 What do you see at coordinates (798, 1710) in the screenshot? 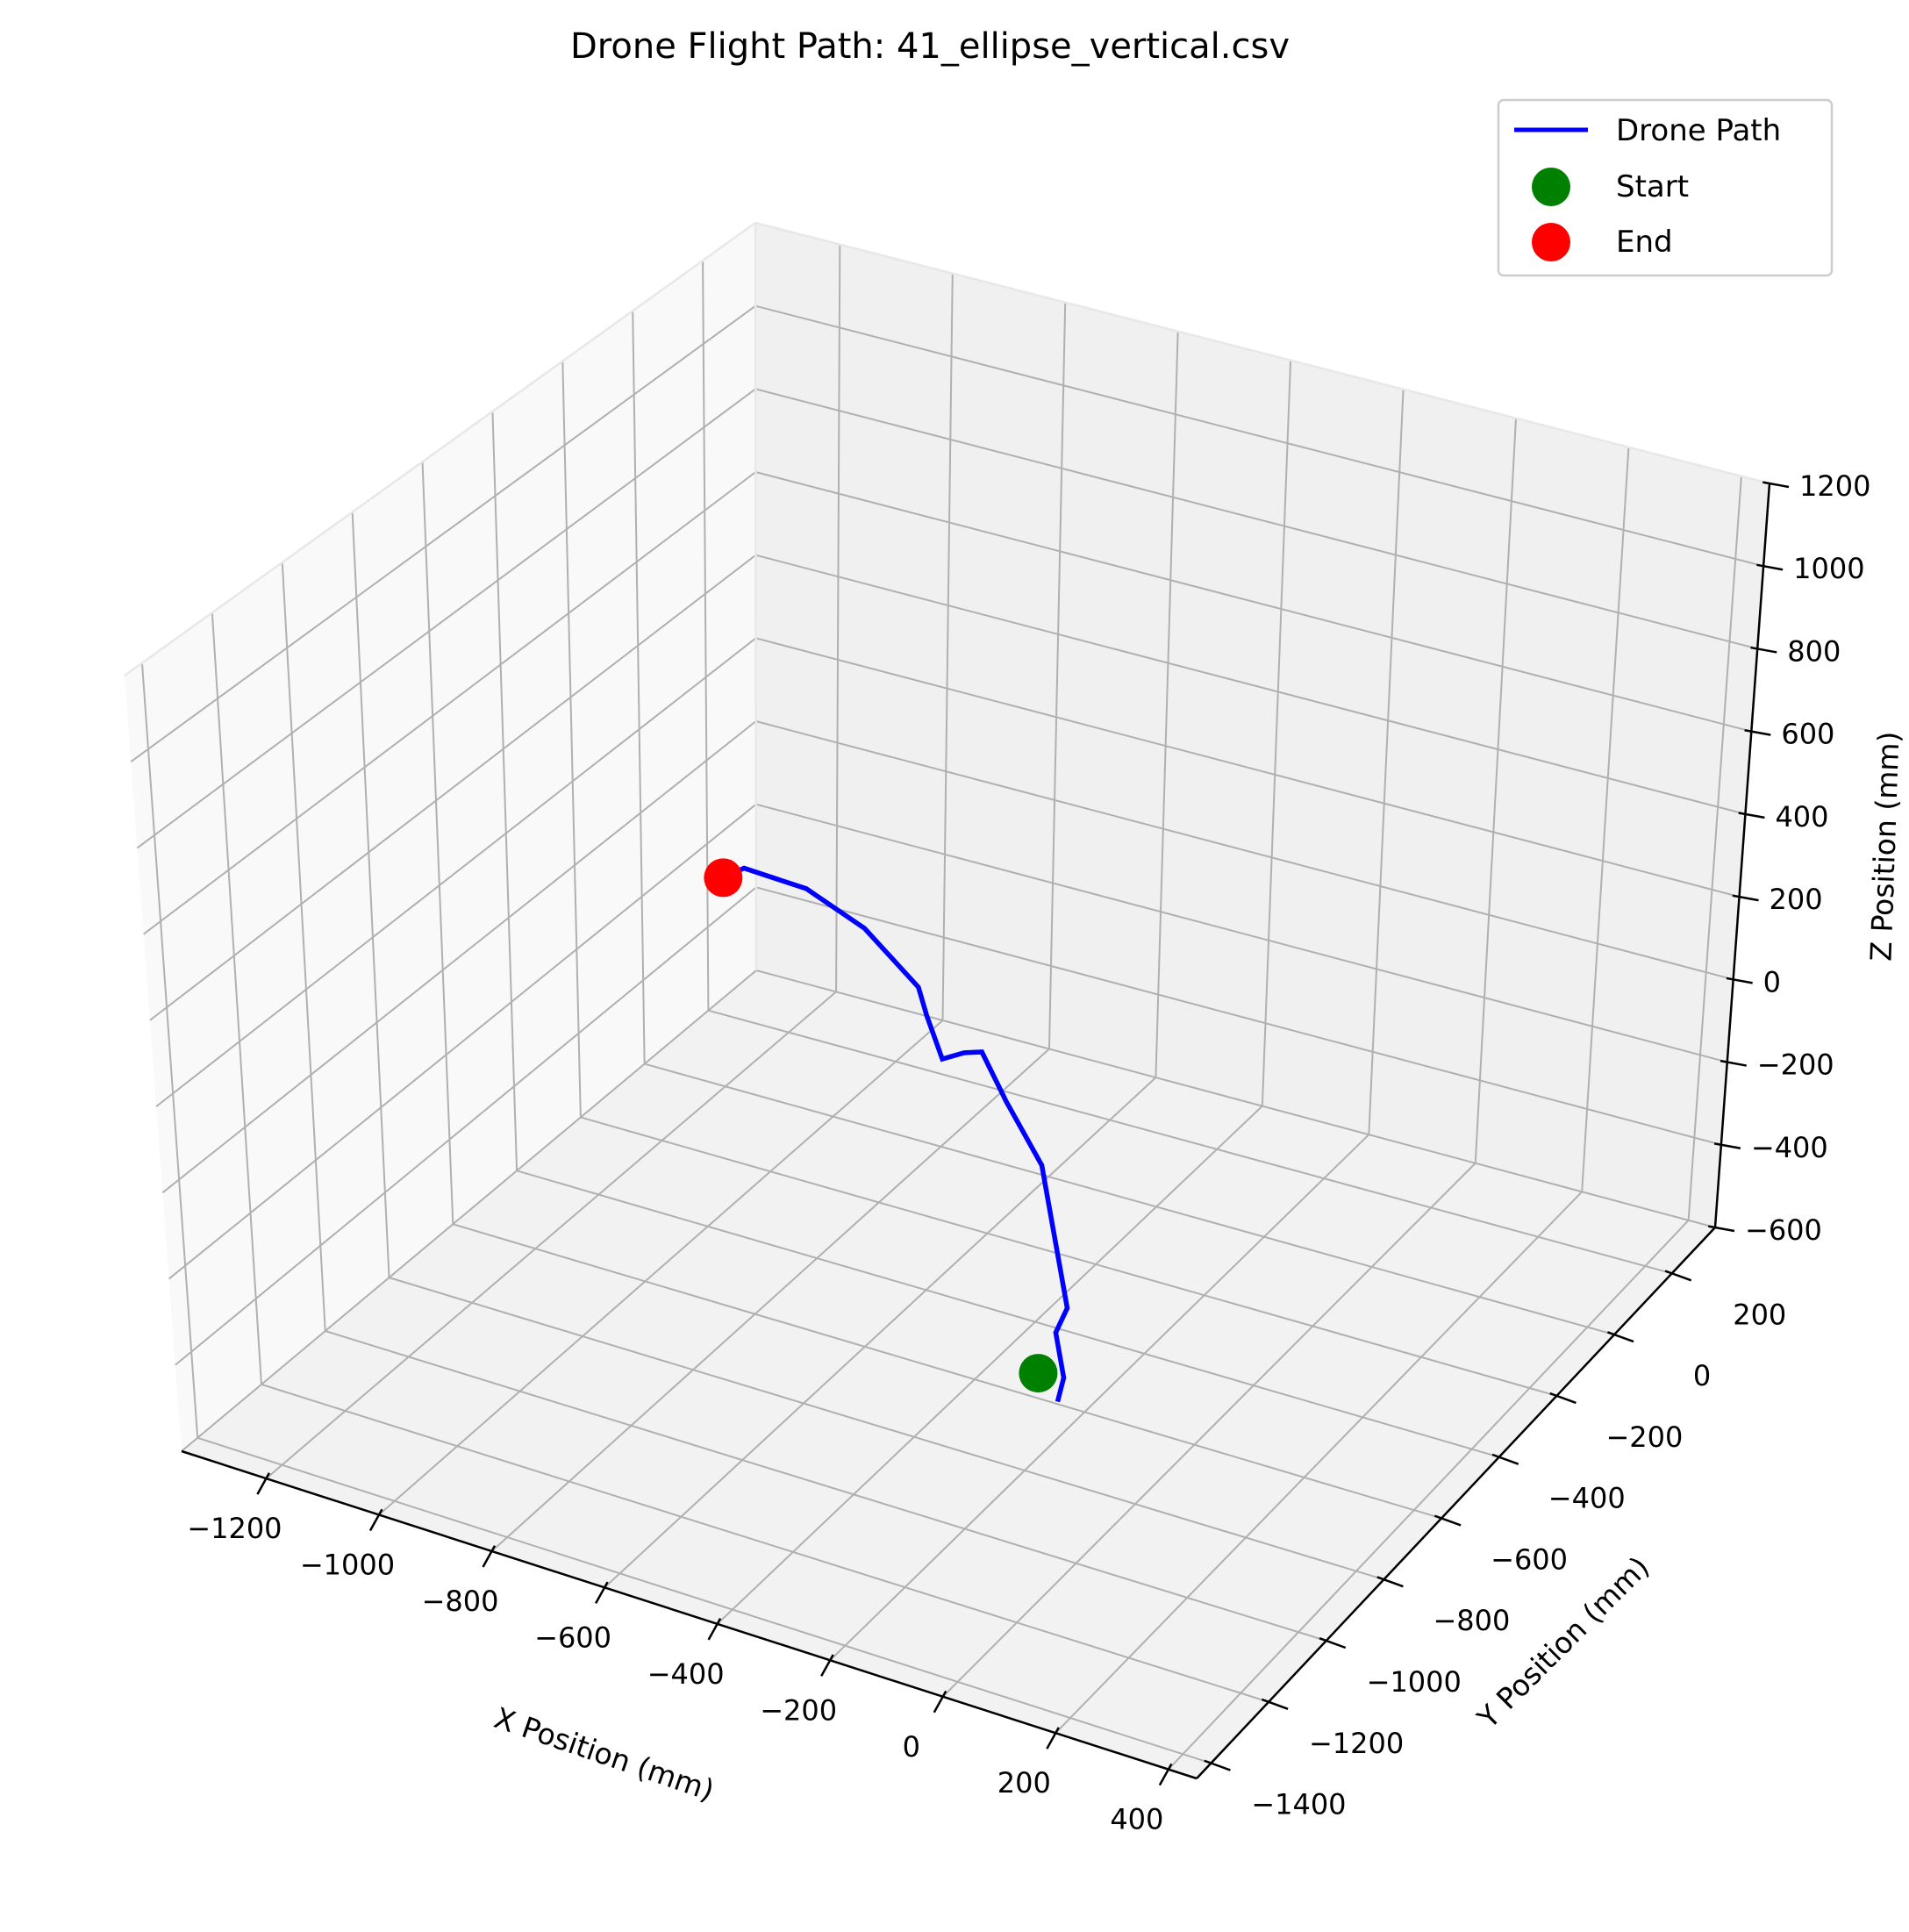
I see `x-tick-label: −200` at bounding box center [798, 1710].